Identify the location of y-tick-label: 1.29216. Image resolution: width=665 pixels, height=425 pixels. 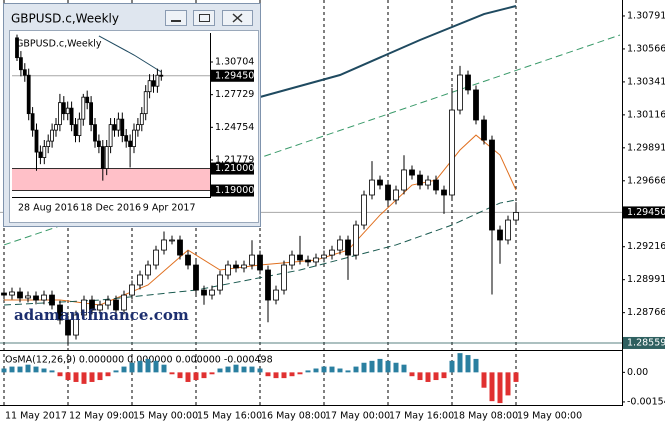
(646, 246).